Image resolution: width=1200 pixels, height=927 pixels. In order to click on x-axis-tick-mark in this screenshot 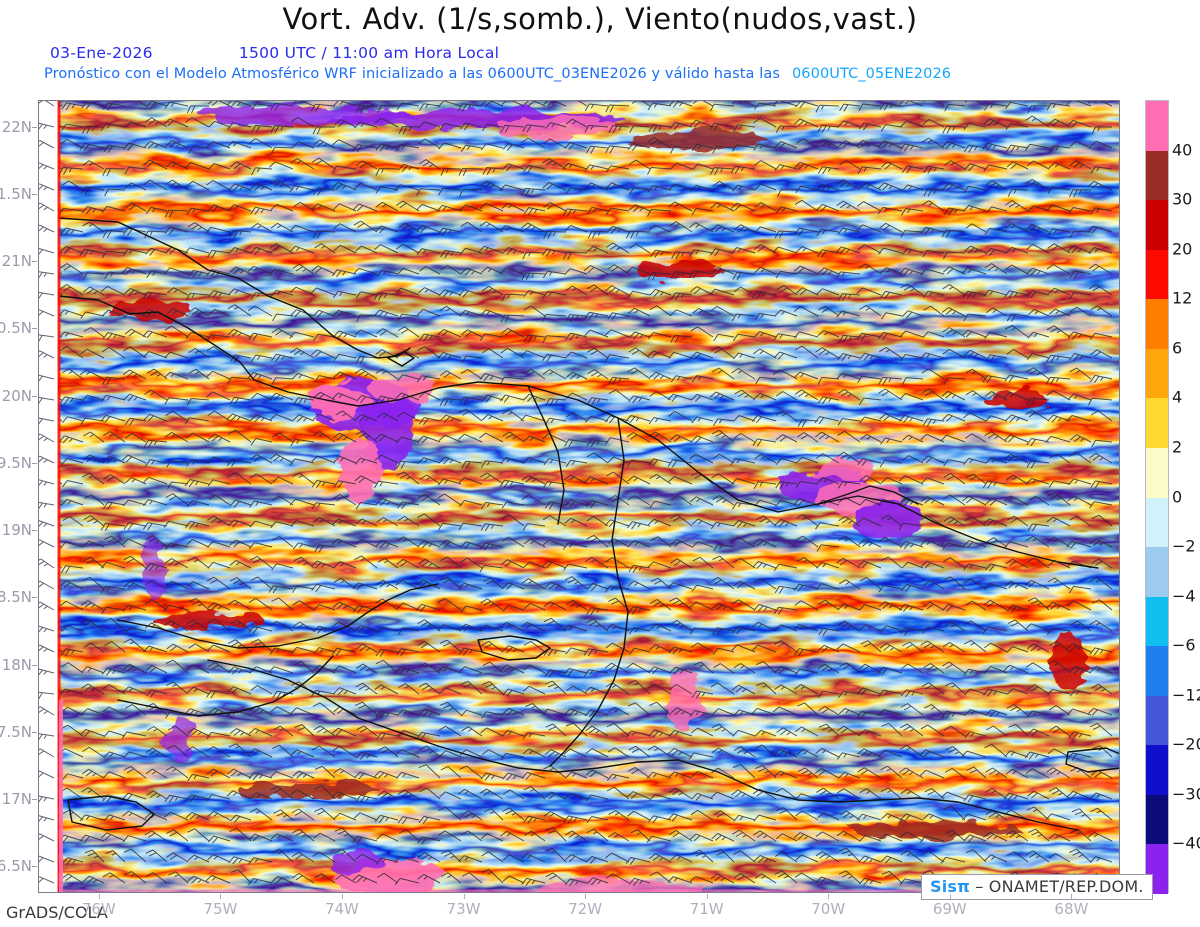, I will do `click(586, 896)`.